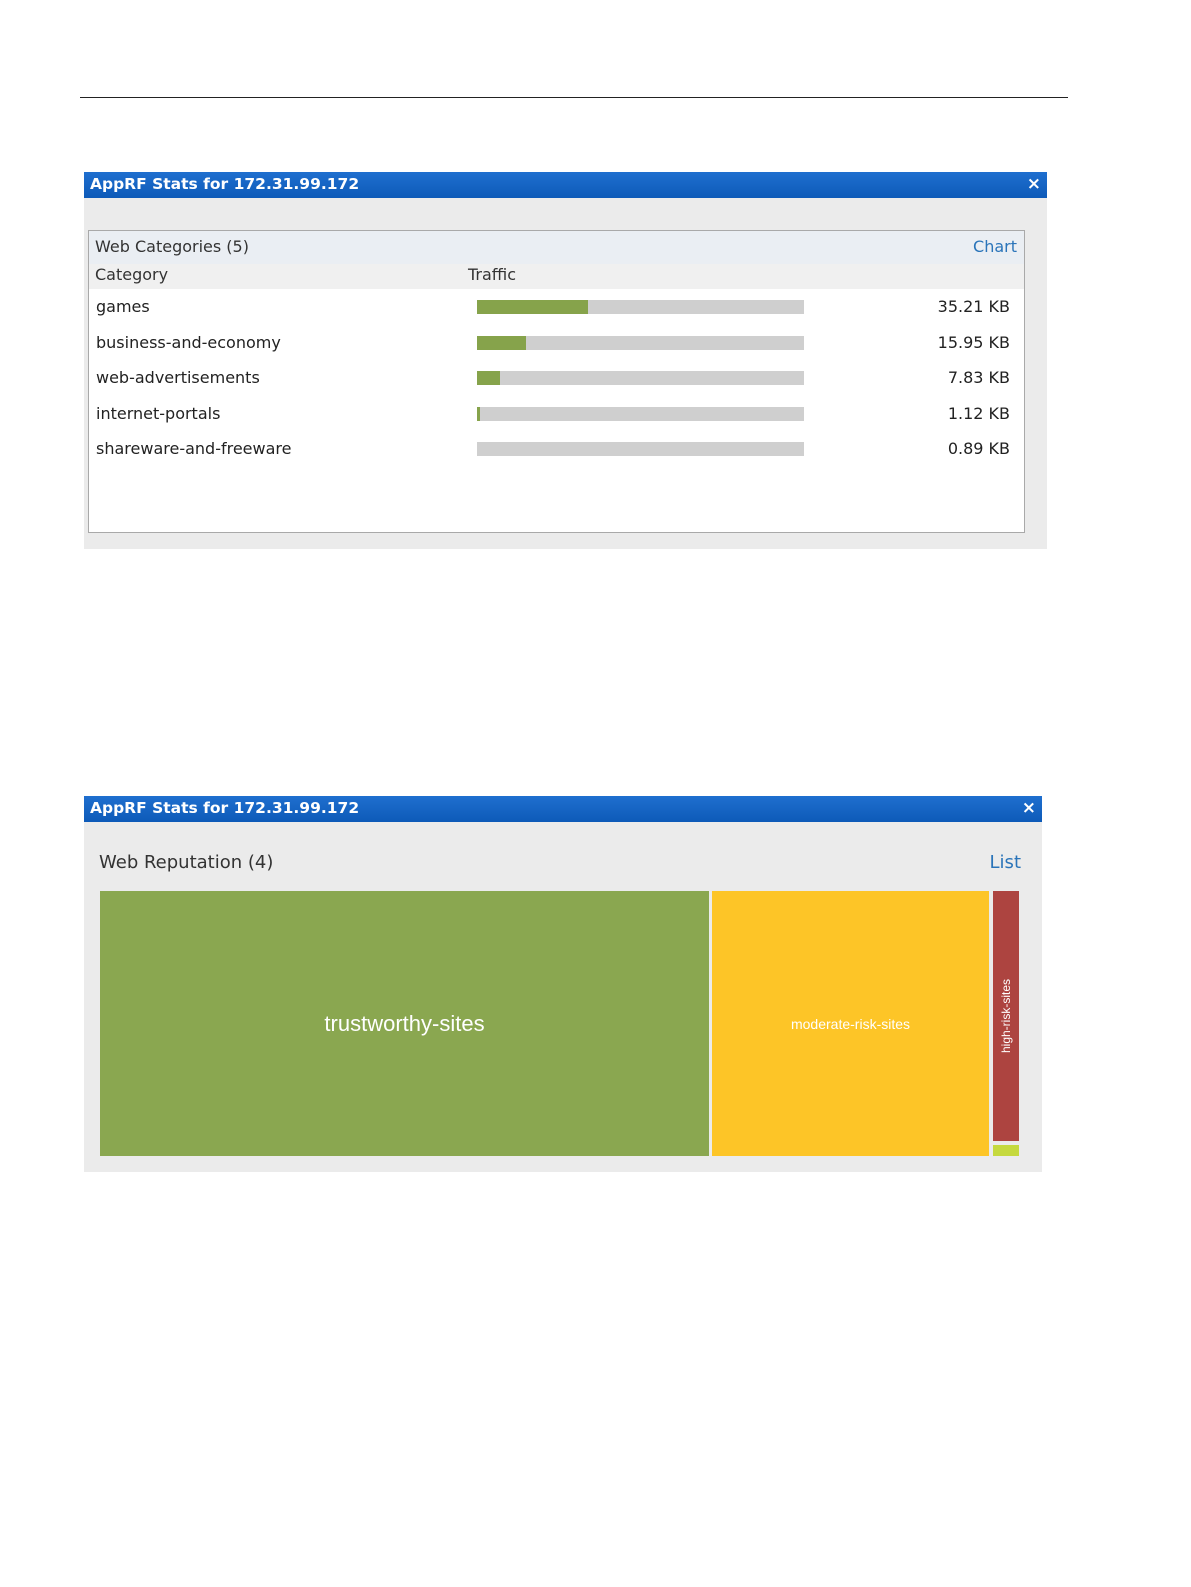 This screenshot has height=1587, width=1191. I want to click on tile-label: trustworthy-sites, so click(404, 1023).